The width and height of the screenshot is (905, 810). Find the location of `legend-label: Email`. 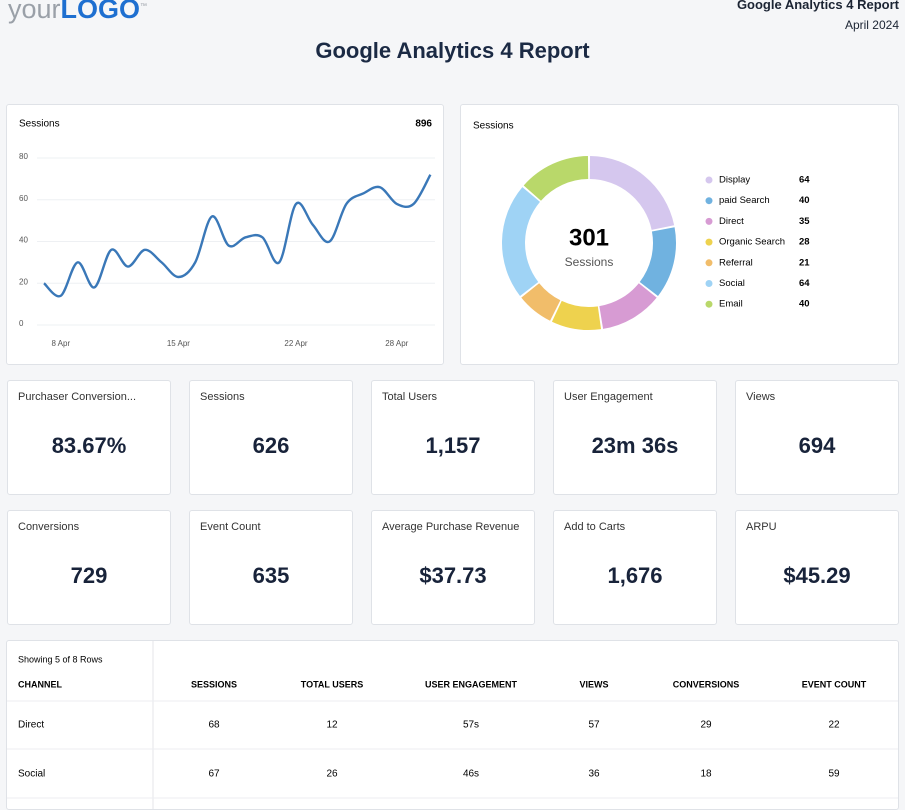

legend-label: Email is located at coordinates (731, 304).